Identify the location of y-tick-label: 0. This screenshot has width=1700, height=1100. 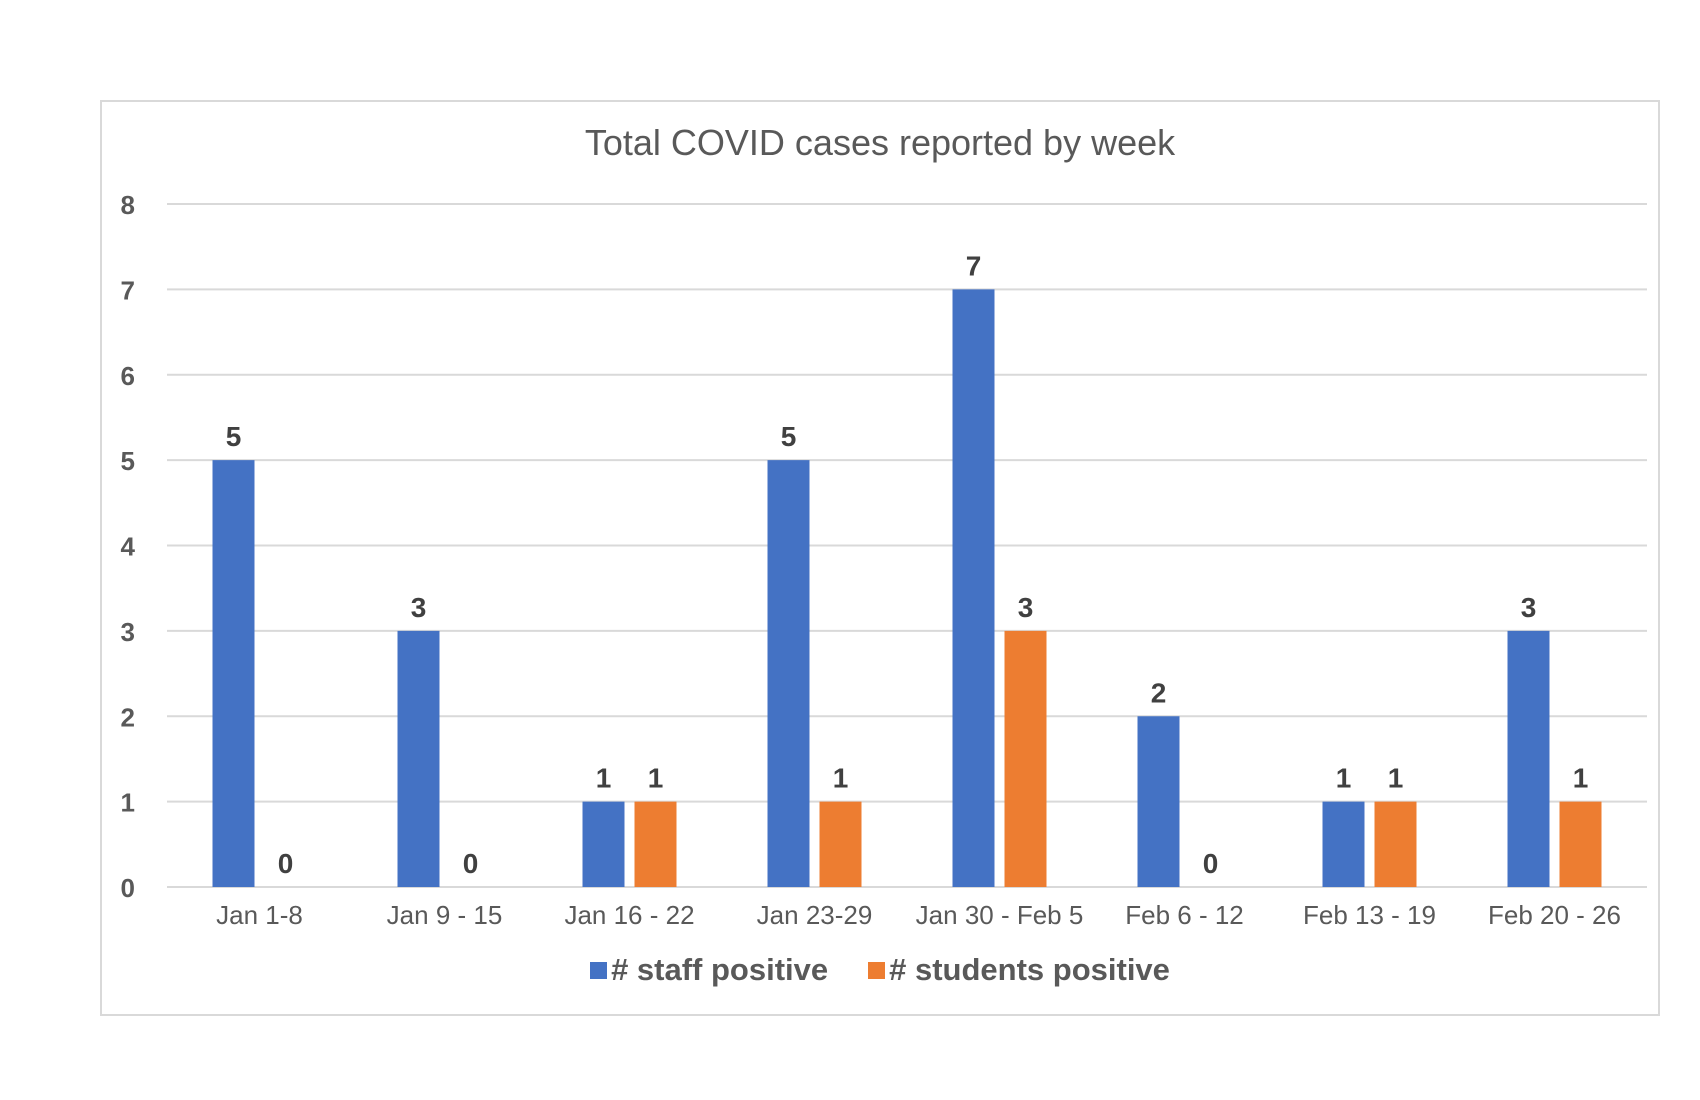
(128, 888).